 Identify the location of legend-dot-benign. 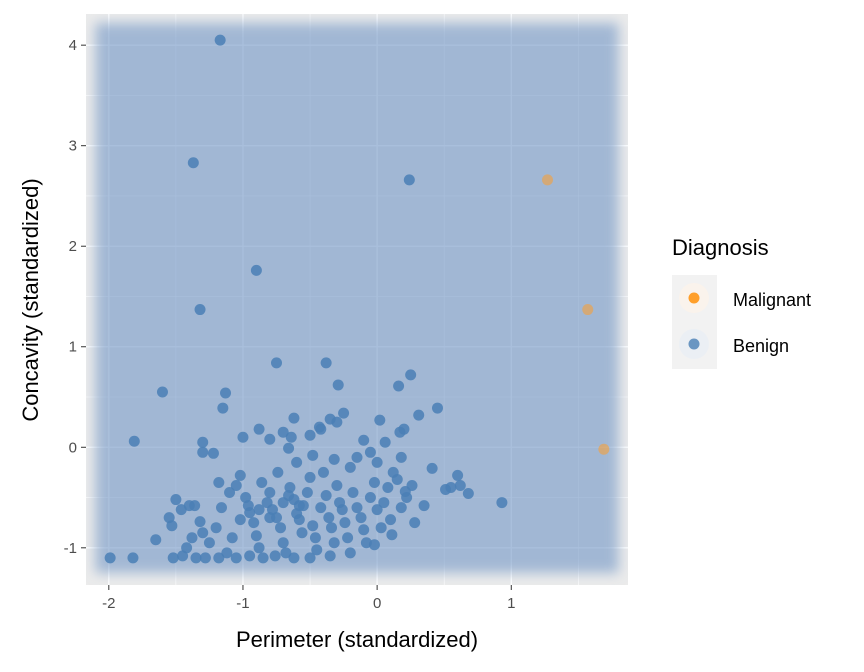
(694, 344).